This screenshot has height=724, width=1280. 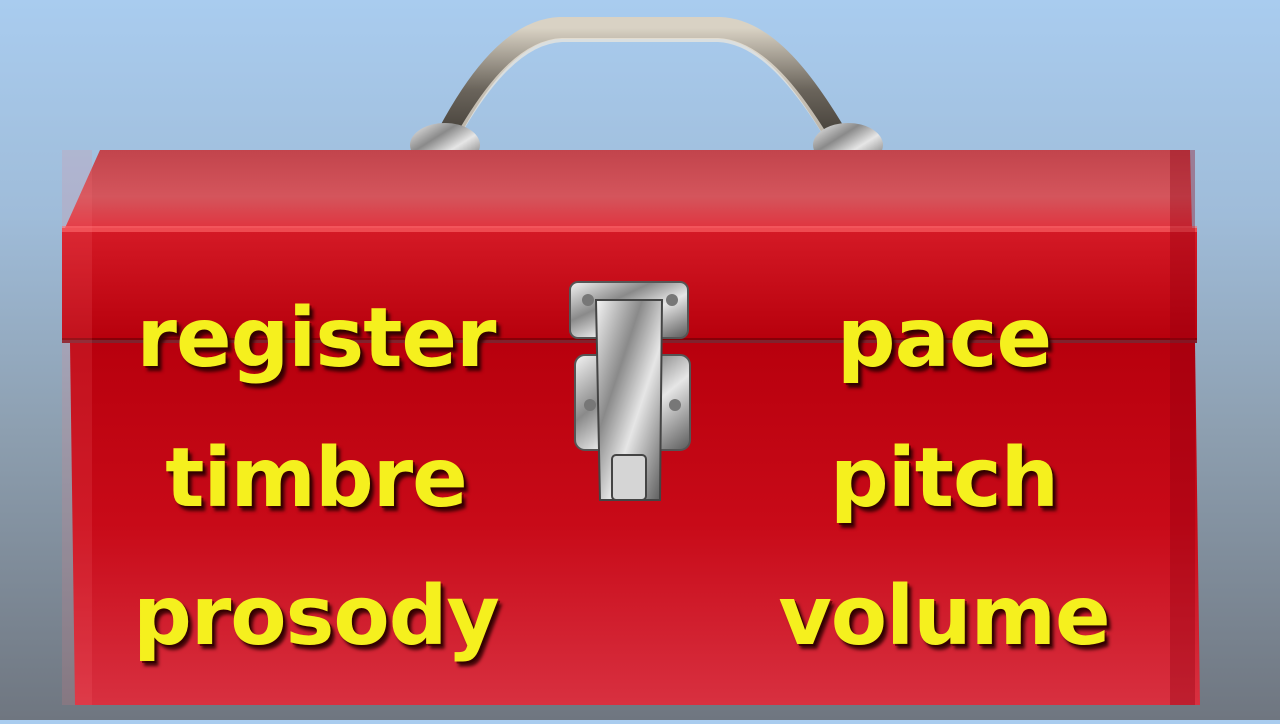 What do you see at coordinates (944, 338) in the screenshot?
I see `word-pace: pace` at bounding box center [944, 338].